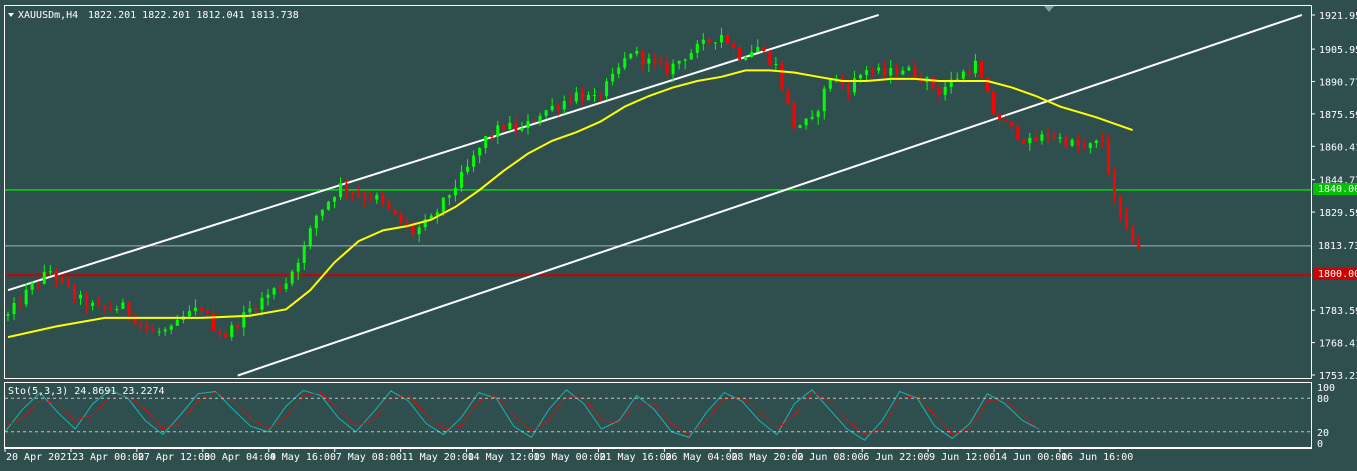  What do you see at coordinates (701, 457) in the screenshot?
I see `time-tick-label: 26 May 04:00` at bounding box center [701, 457].